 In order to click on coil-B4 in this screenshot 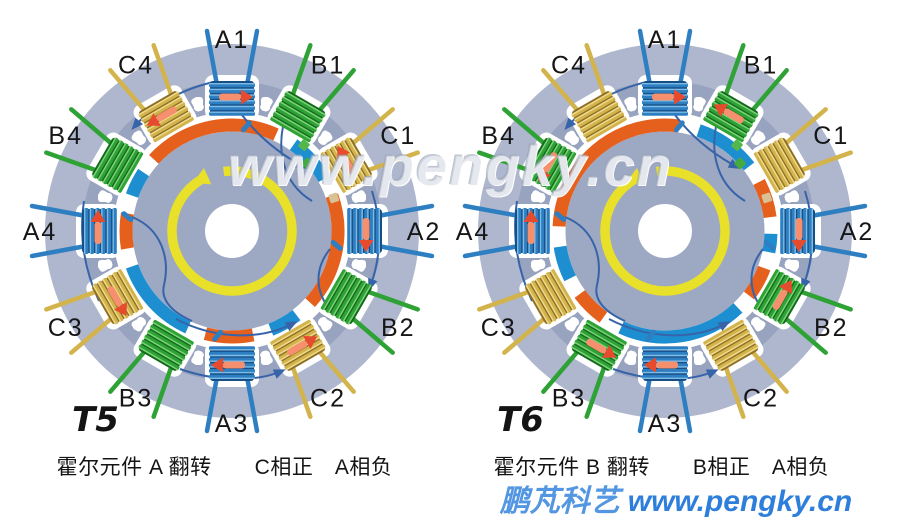, I will do `click(94, 150)`.